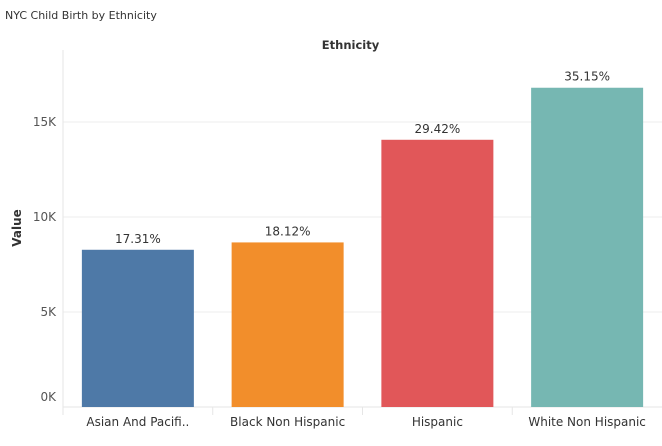 The width and height of the screenshot is (662, 446). Describe the element at coordinates (48, 397) in the screenshot. I see `y-tick-label: 0K` at that location.